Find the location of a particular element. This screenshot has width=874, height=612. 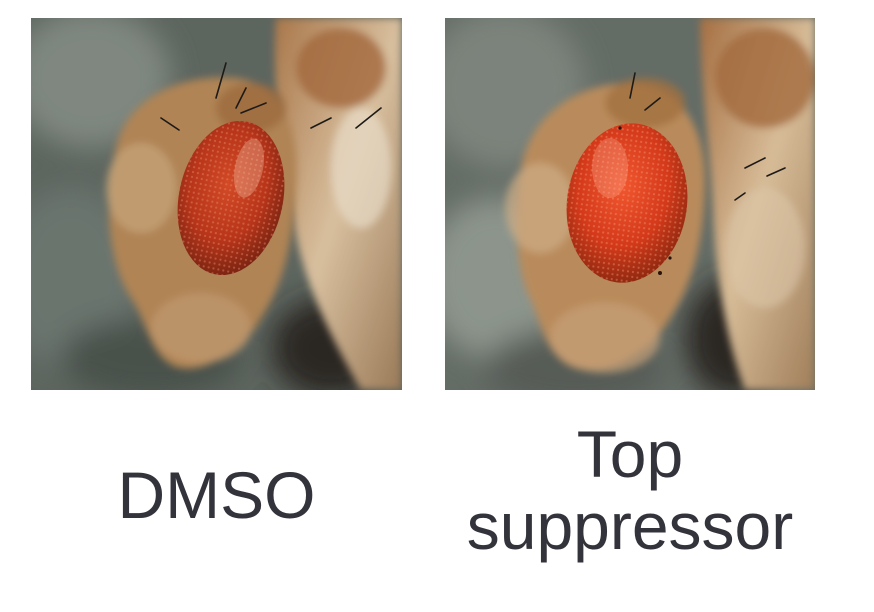

top-suppressor-caption-line-2: suppressor is located at coordinates (630, 526).